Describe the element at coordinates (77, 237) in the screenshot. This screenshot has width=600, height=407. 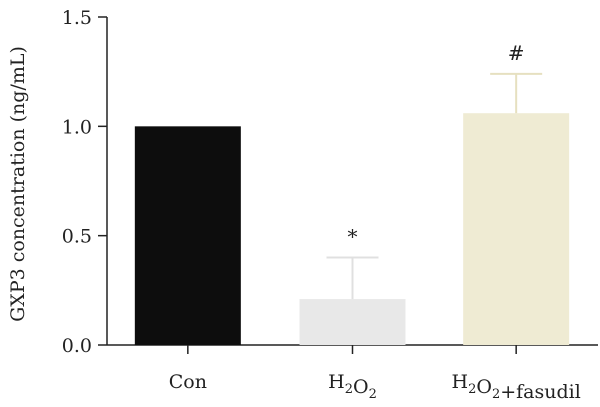
I see `y-tick-label: 0.5` at that location.